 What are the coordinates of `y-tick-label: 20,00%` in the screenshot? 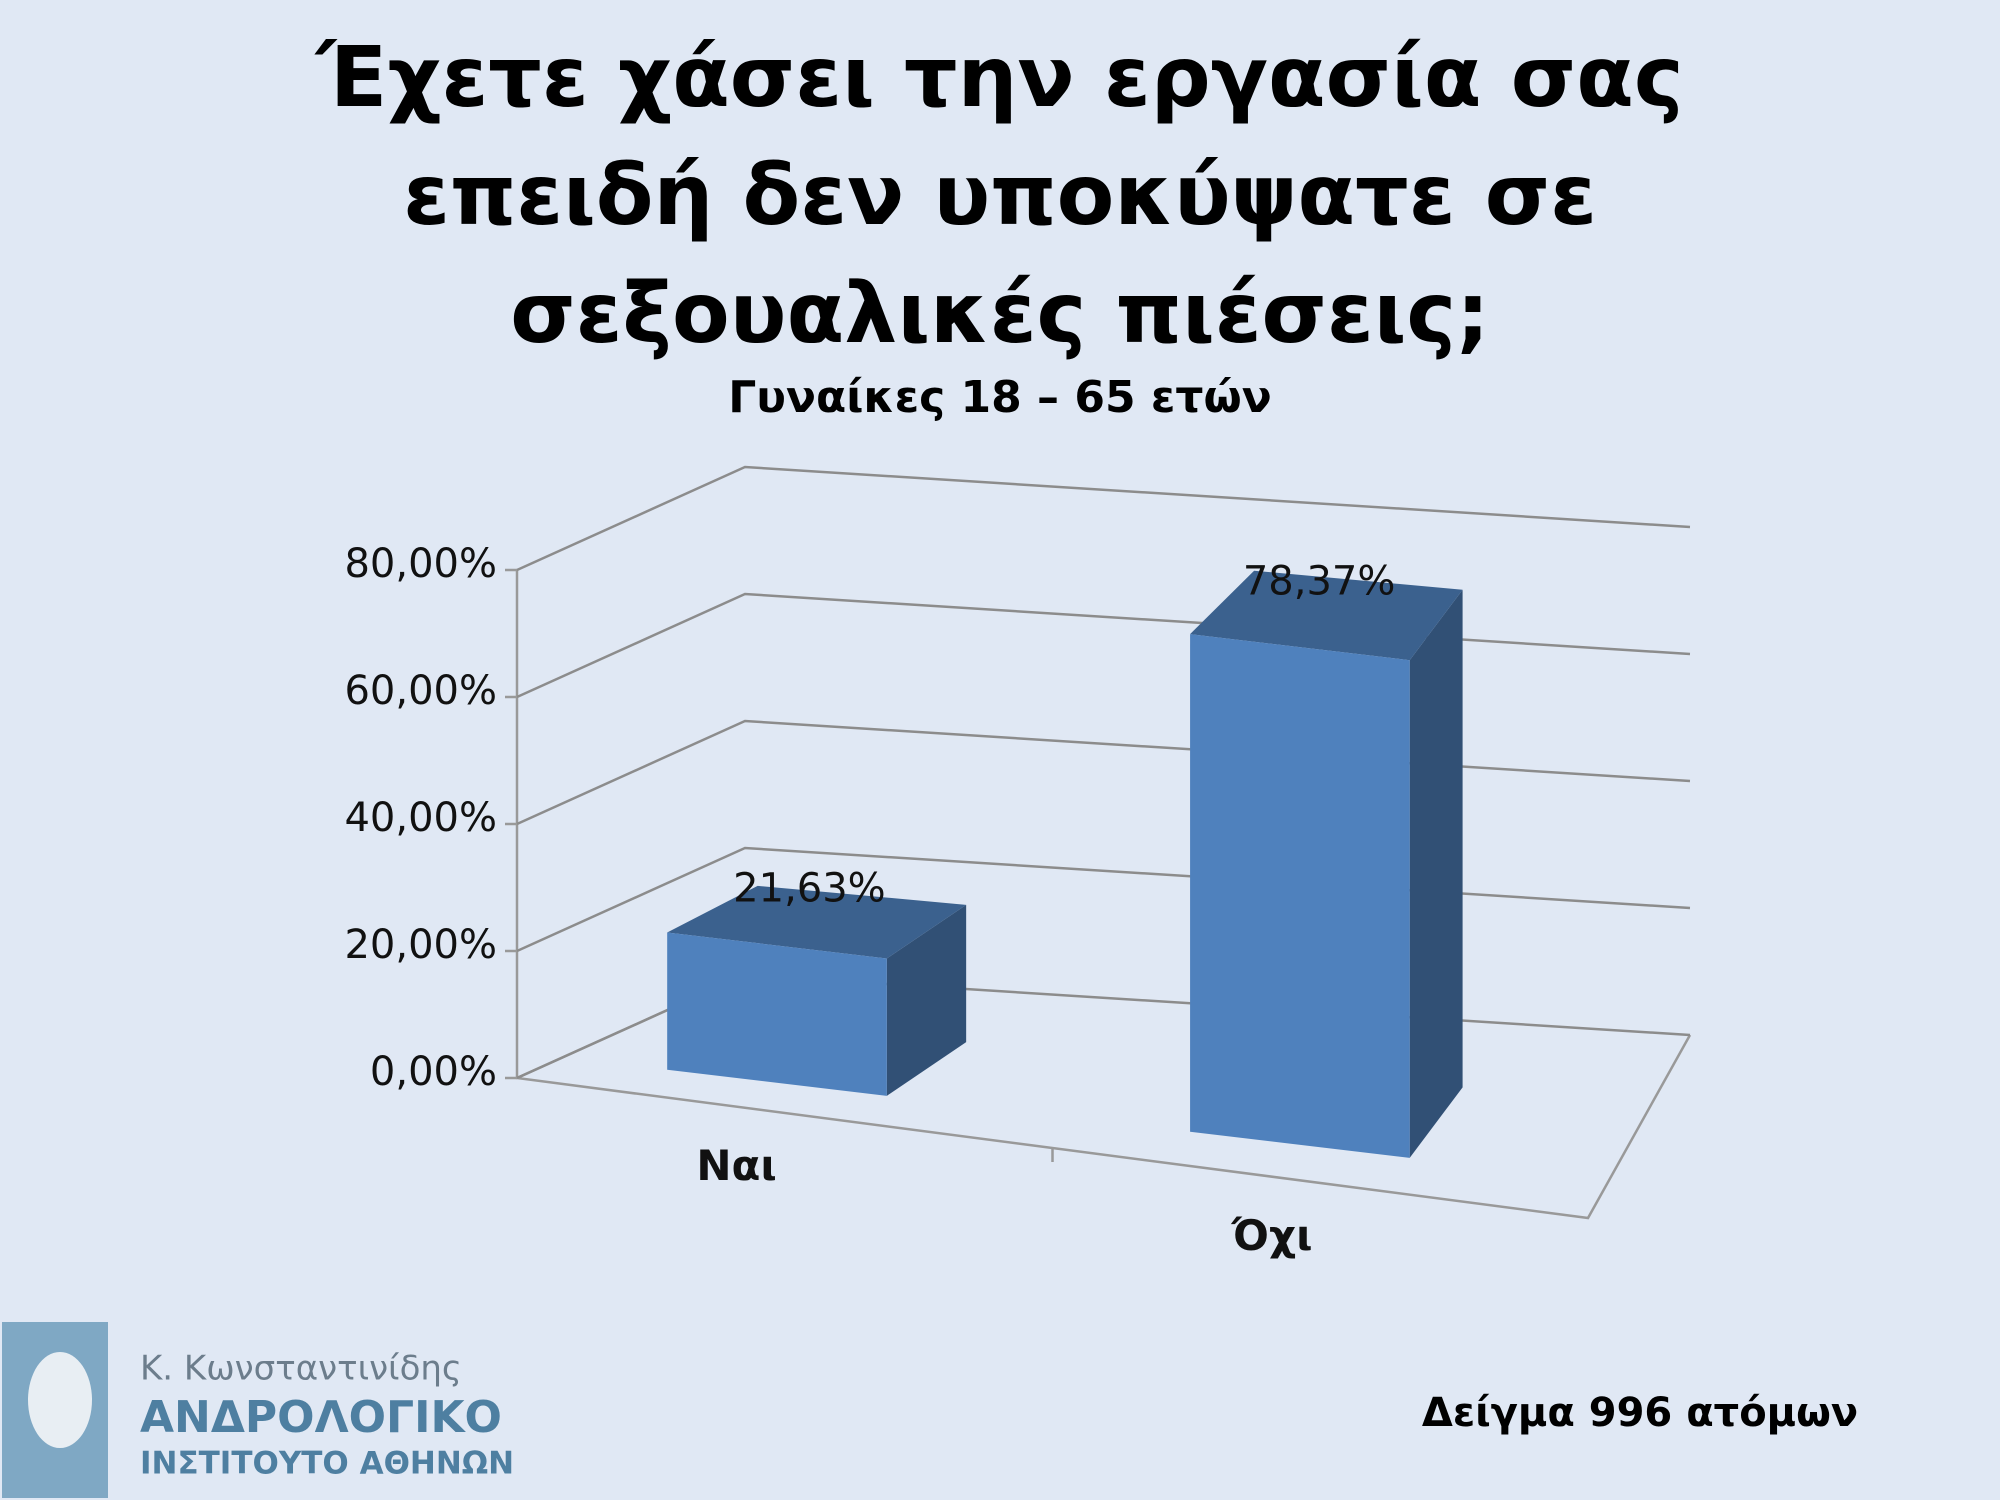 It's located at (420, 945).